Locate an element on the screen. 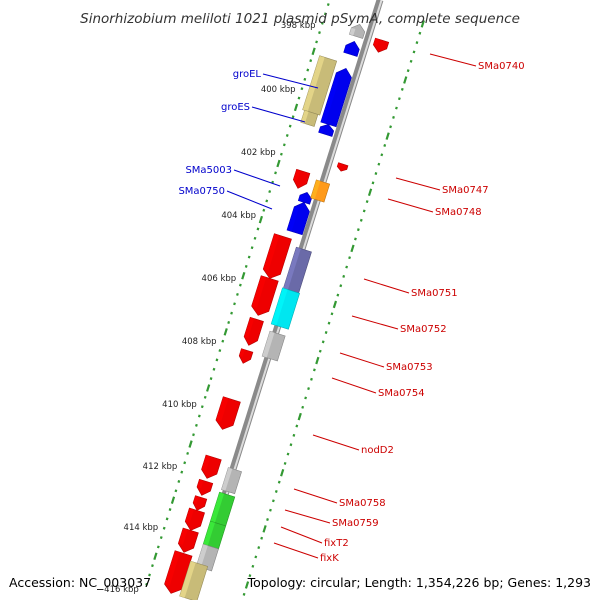  gene-sma0757-shading is located at coordinates (206, 463).